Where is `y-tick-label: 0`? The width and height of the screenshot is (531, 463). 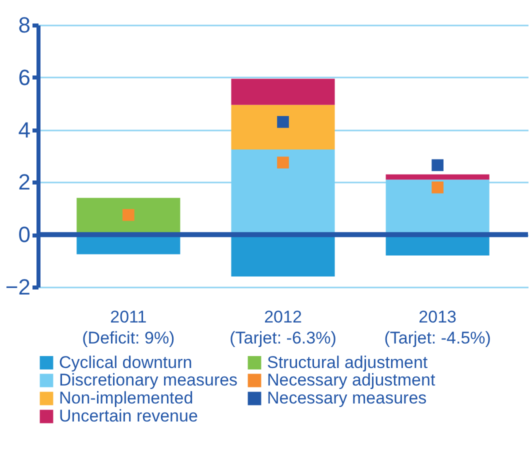 y-tick-label: 0 is located at coordinates (24, 235).